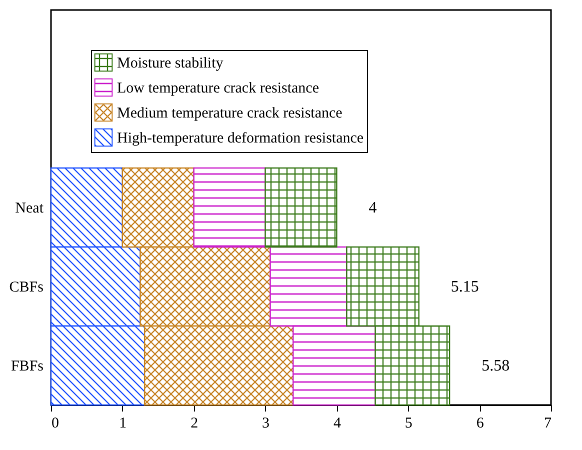 Image resolution: width=582 pixels, height=450 pixels. I want to click on y-tick-label: CBFs, so click(26, 288).